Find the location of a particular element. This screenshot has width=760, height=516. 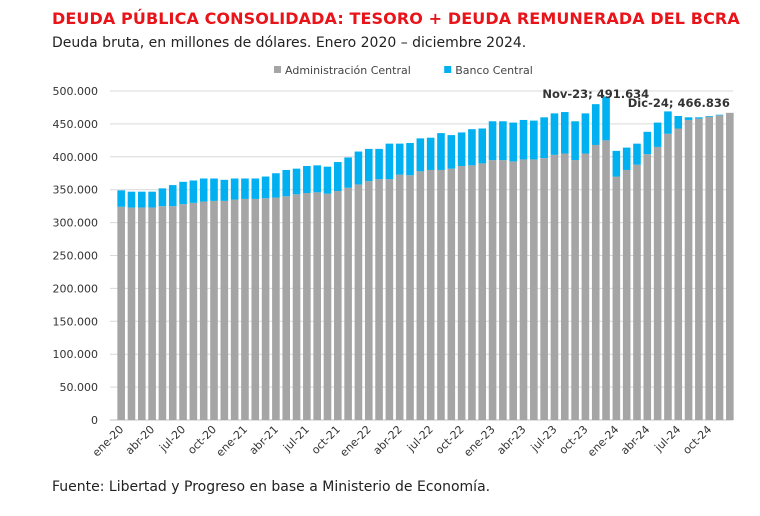

x-tick-label: jul-20 is located at coordinates (172, 439).